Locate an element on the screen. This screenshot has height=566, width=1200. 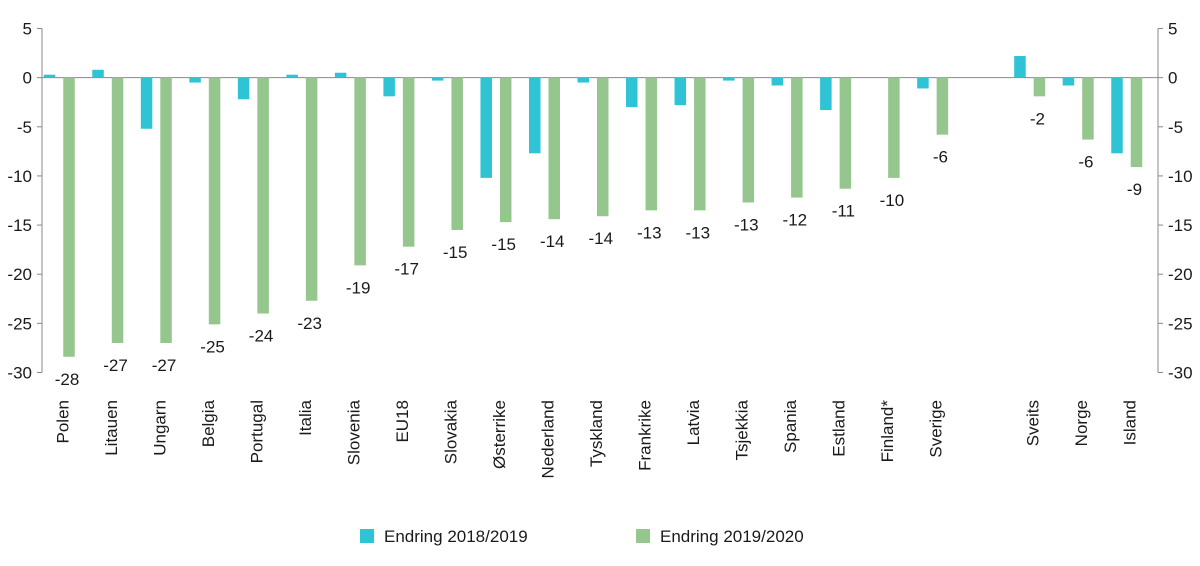
legend-label-2019-2020: Endring 2019/2020 is located at coordinates (732, 536).